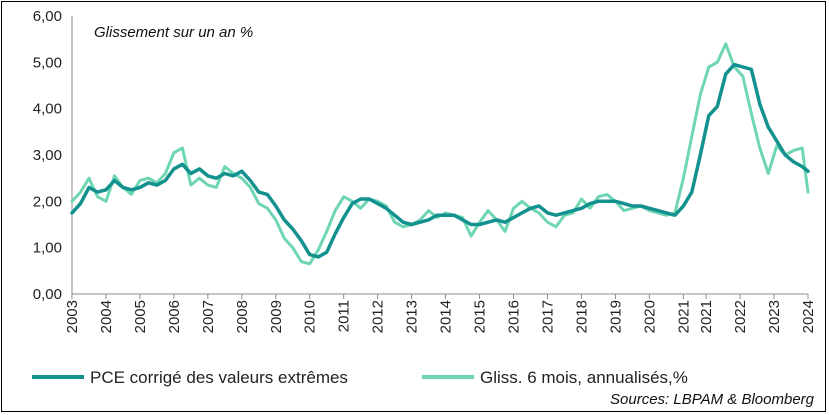 This screenshot has width=829, height=415. Describe the element at coordinates (649, 316) in the screenshot. I see `x-tick-label: 2020` at that location.